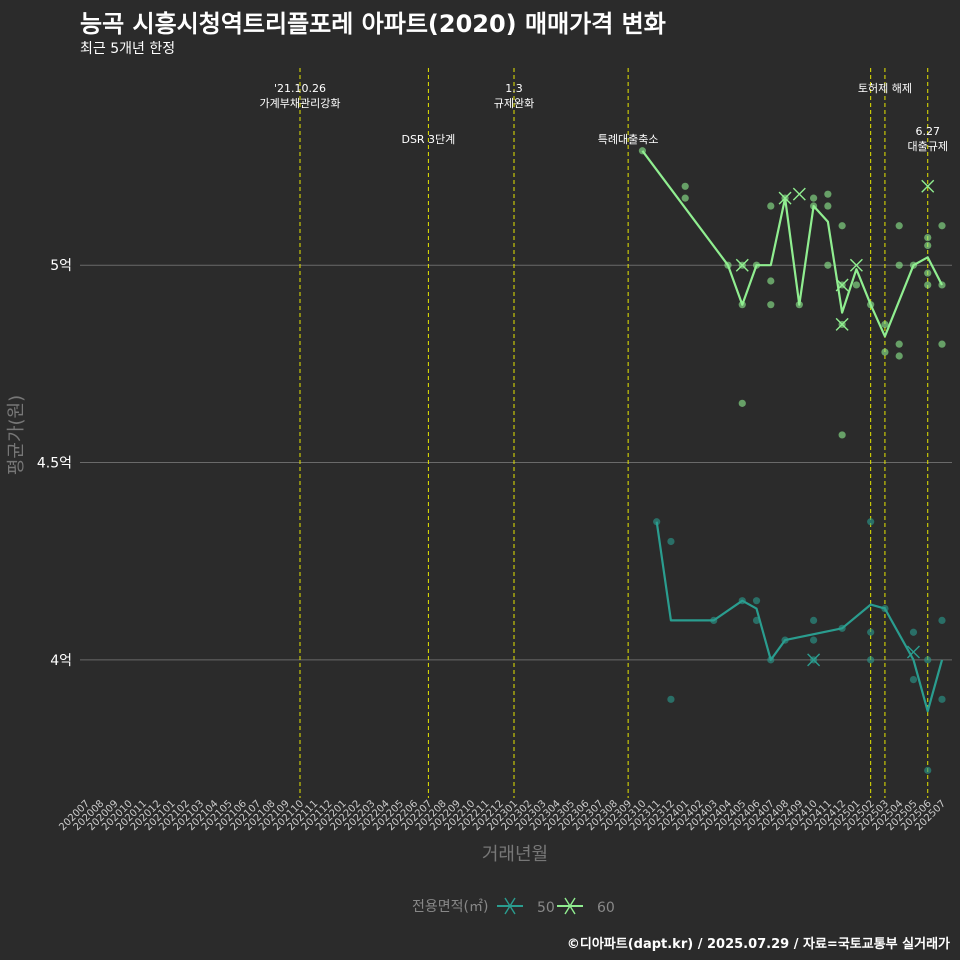 The width and height of the screenshot is (960, 960). Describe the element at coordinates (450, 907) in the screenshot. I see `legend-title: 전용면적(㎡)` at that location.